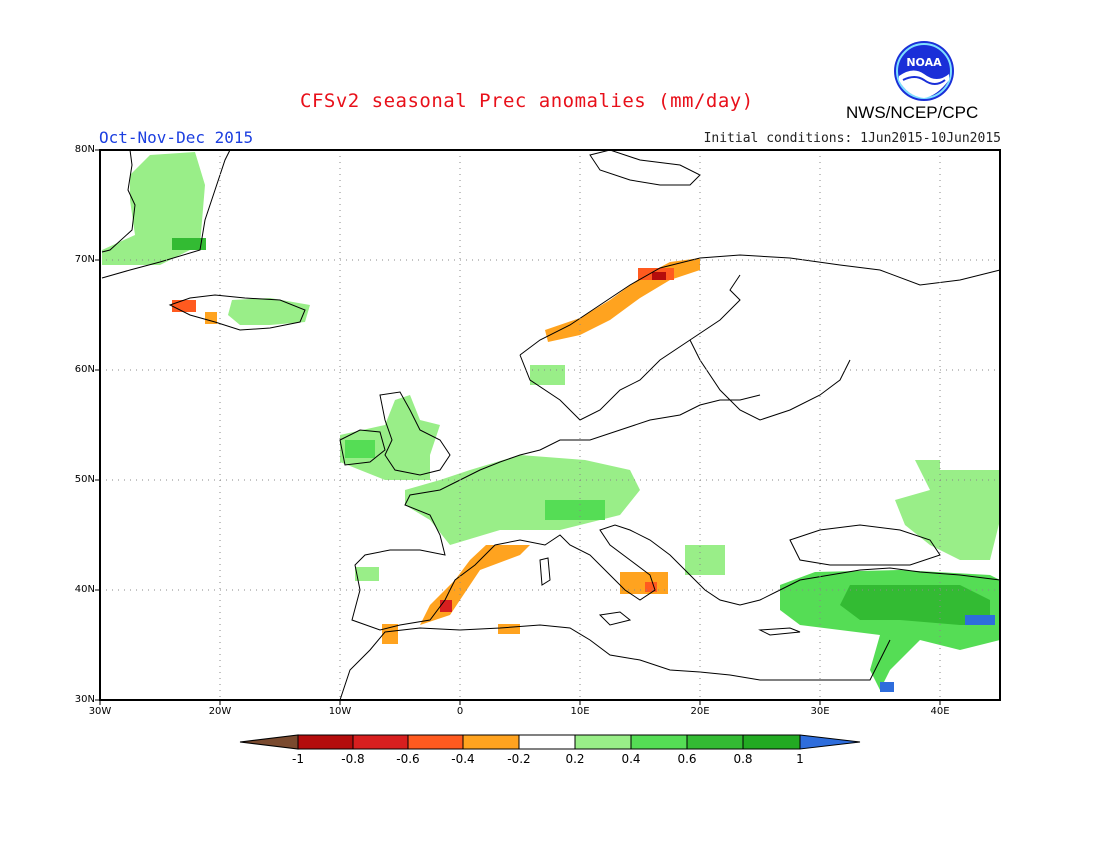 The height and width of the screenshot is (850, 1100). Describe the element at coordinates (580, 711) in the screenshot. I see `lon-label: 10E` at that location.